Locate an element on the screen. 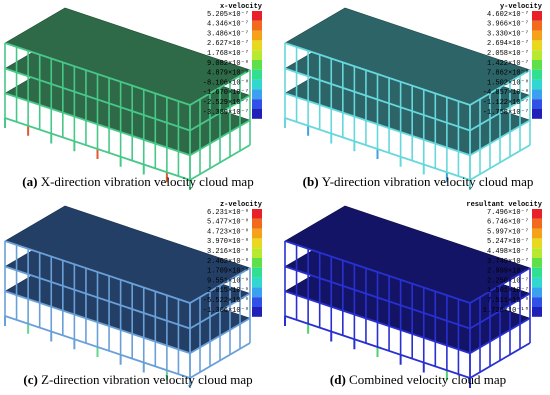  legend-label: 1.709×10⁻⁸ is located at coordinates (228, 272).